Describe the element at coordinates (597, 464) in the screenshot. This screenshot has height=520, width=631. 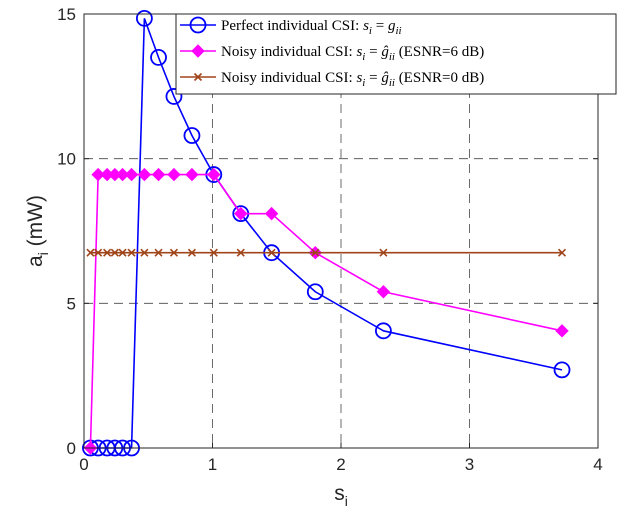
I see `x-tick-label-4: 4` at that location.